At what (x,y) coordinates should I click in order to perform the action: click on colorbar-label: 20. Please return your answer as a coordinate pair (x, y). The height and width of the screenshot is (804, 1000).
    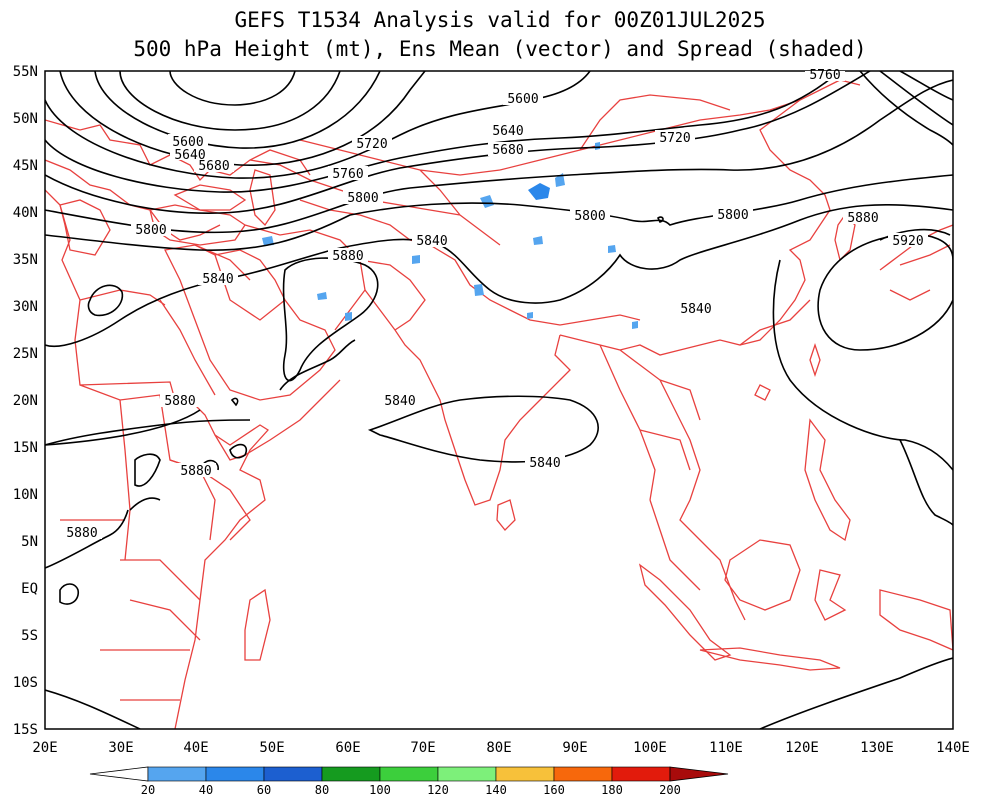
    Looking at the image, I should click on (148, 790).